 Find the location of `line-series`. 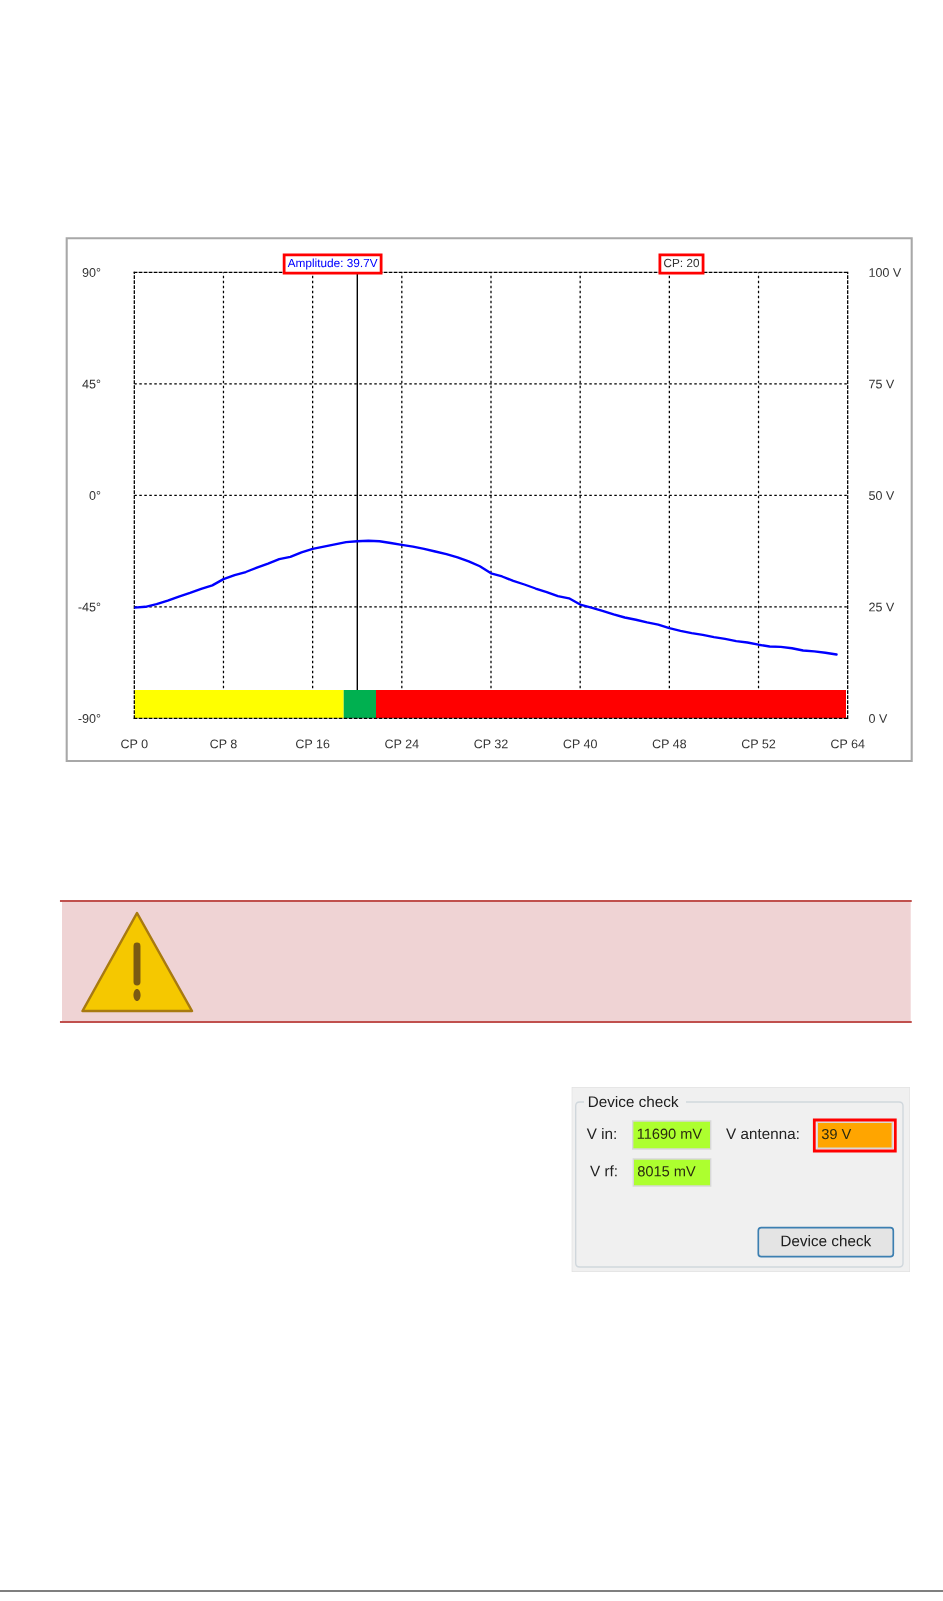

line-series is located at coordinates (486, 597).